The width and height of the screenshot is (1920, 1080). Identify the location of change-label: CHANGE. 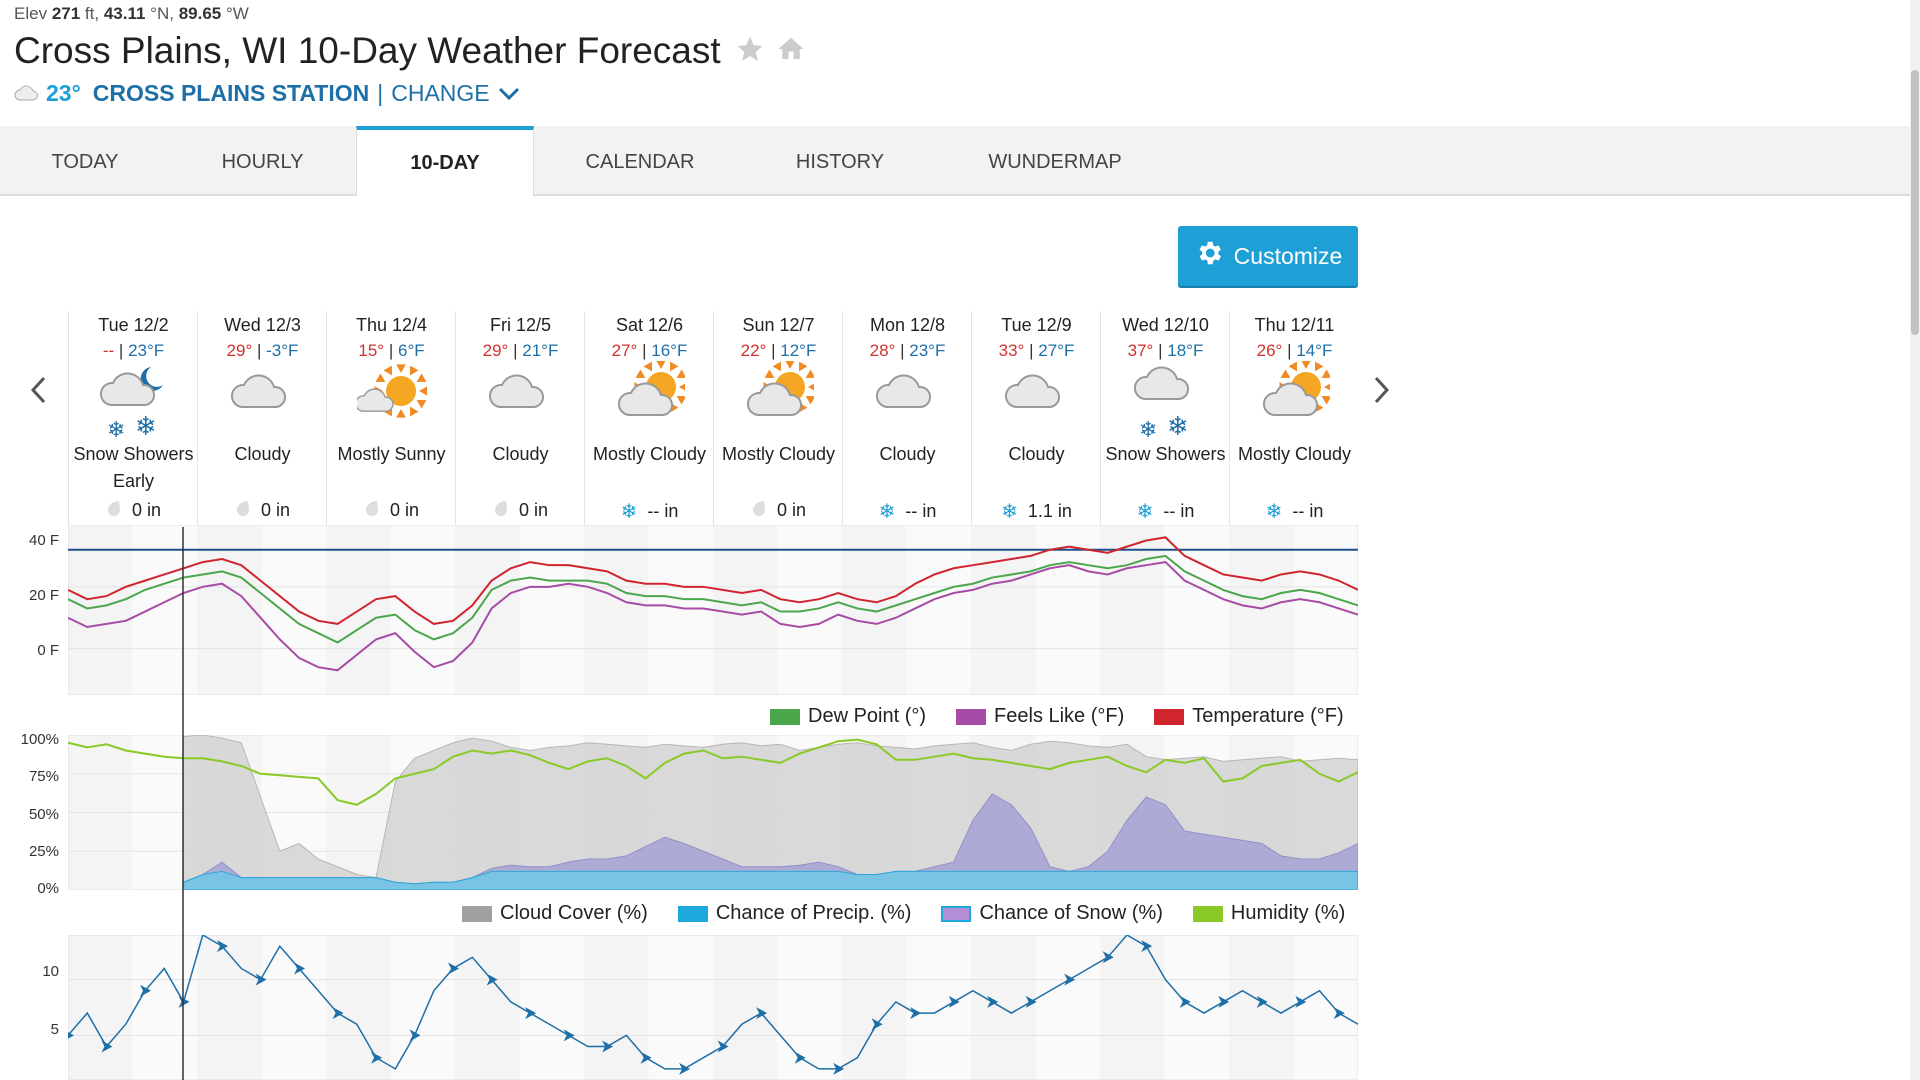
(440, 93).